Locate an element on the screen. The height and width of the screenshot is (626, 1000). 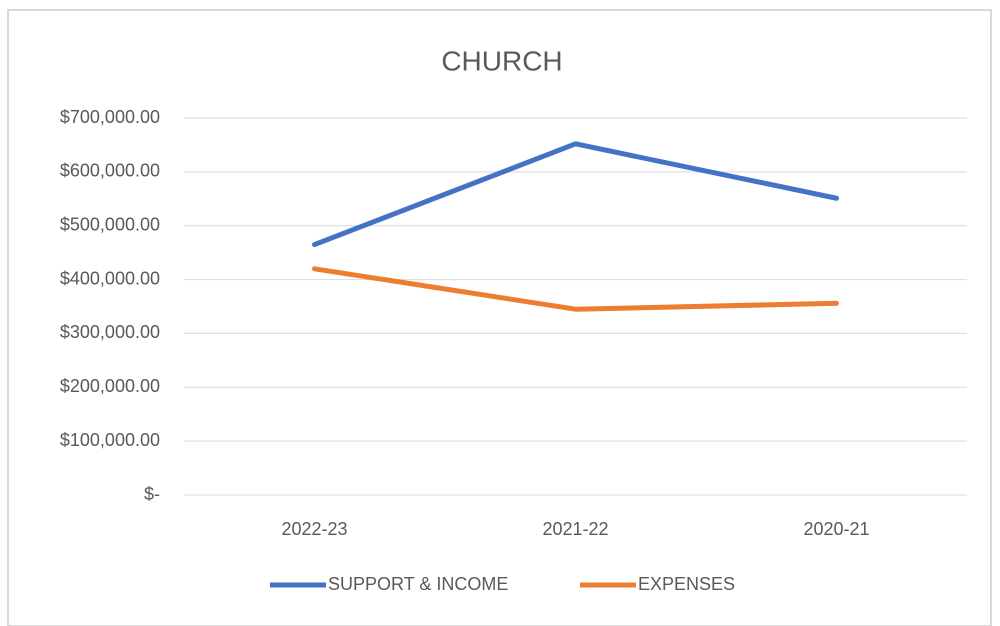
chart-title: CHURCH is located at coordinates (501, 60).